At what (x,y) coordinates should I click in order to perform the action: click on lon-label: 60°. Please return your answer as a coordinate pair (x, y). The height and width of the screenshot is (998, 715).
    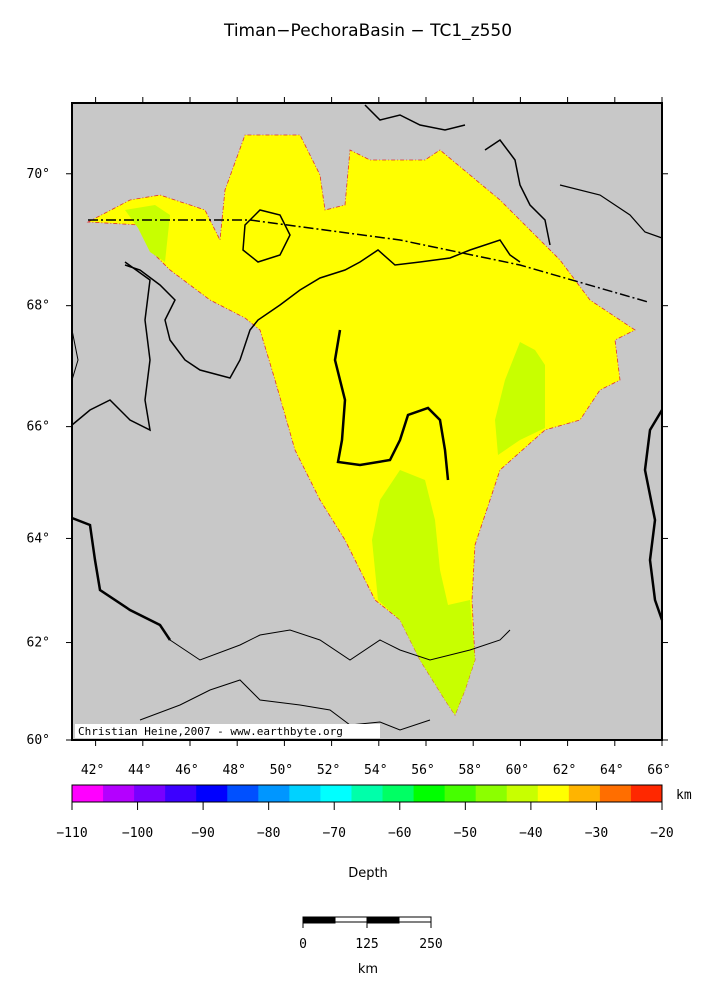
    Looking at the image, I should click on (517, 770).